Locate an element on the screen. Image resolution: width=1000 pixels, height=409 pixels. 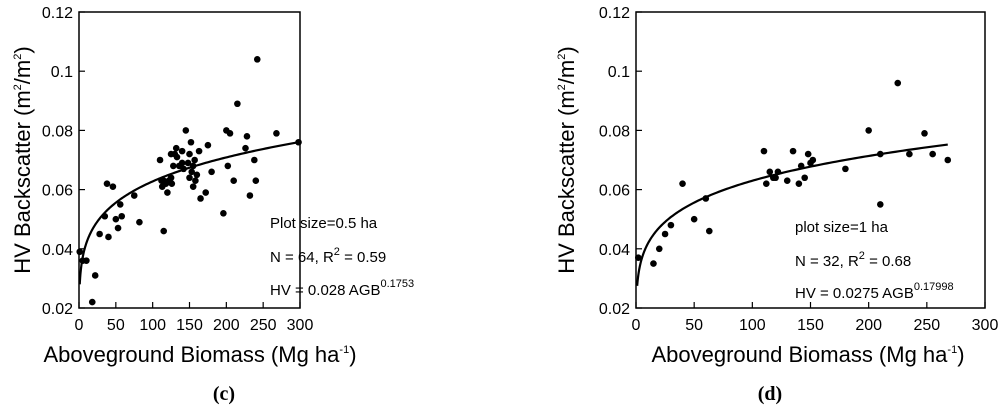
y-axis-label: HV Backscatter (m2/m2) is located at coordinates (22, 159).